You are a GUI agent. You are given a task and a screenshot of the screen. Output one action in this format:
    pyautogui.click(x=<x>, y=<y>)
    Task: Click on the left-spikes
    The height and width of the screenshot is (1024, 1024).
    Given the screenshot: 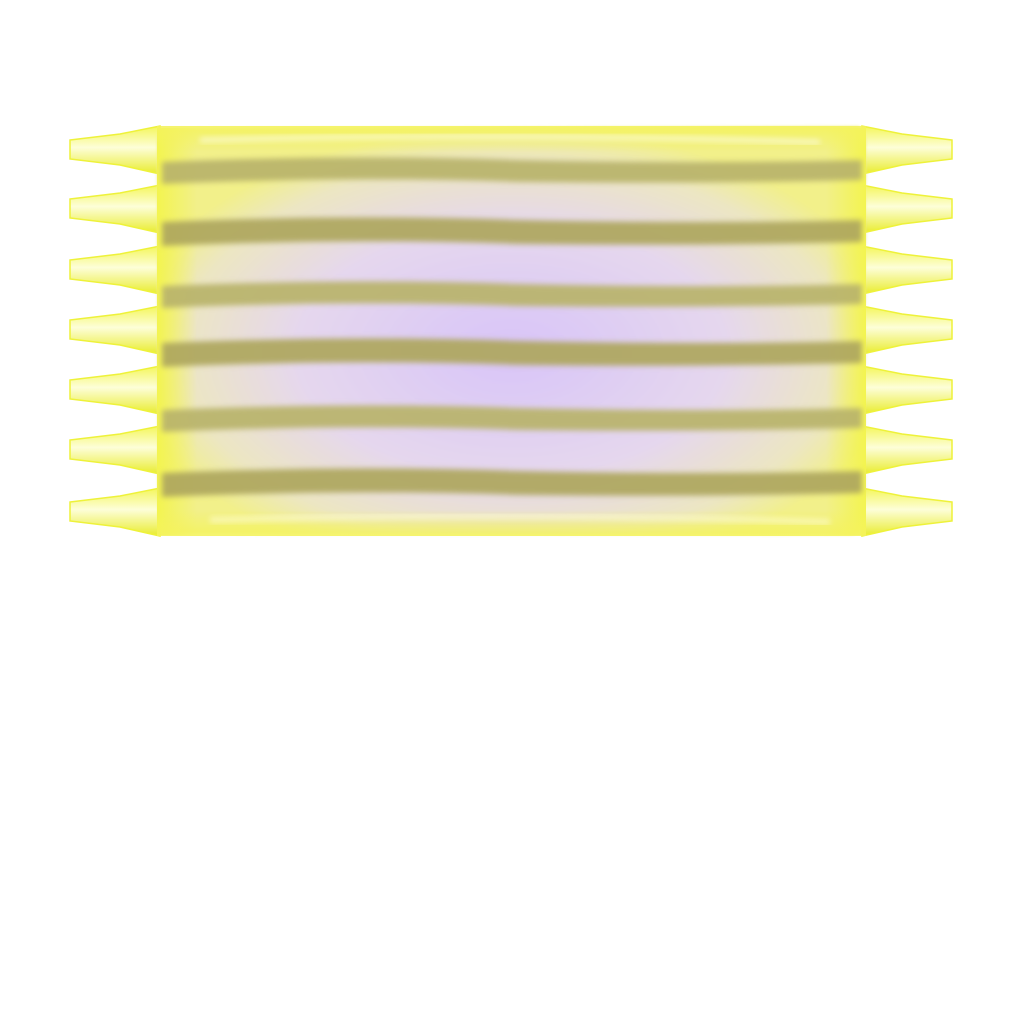 What is the action you would take?
    pyautogui.click(x=115, y=331)
    